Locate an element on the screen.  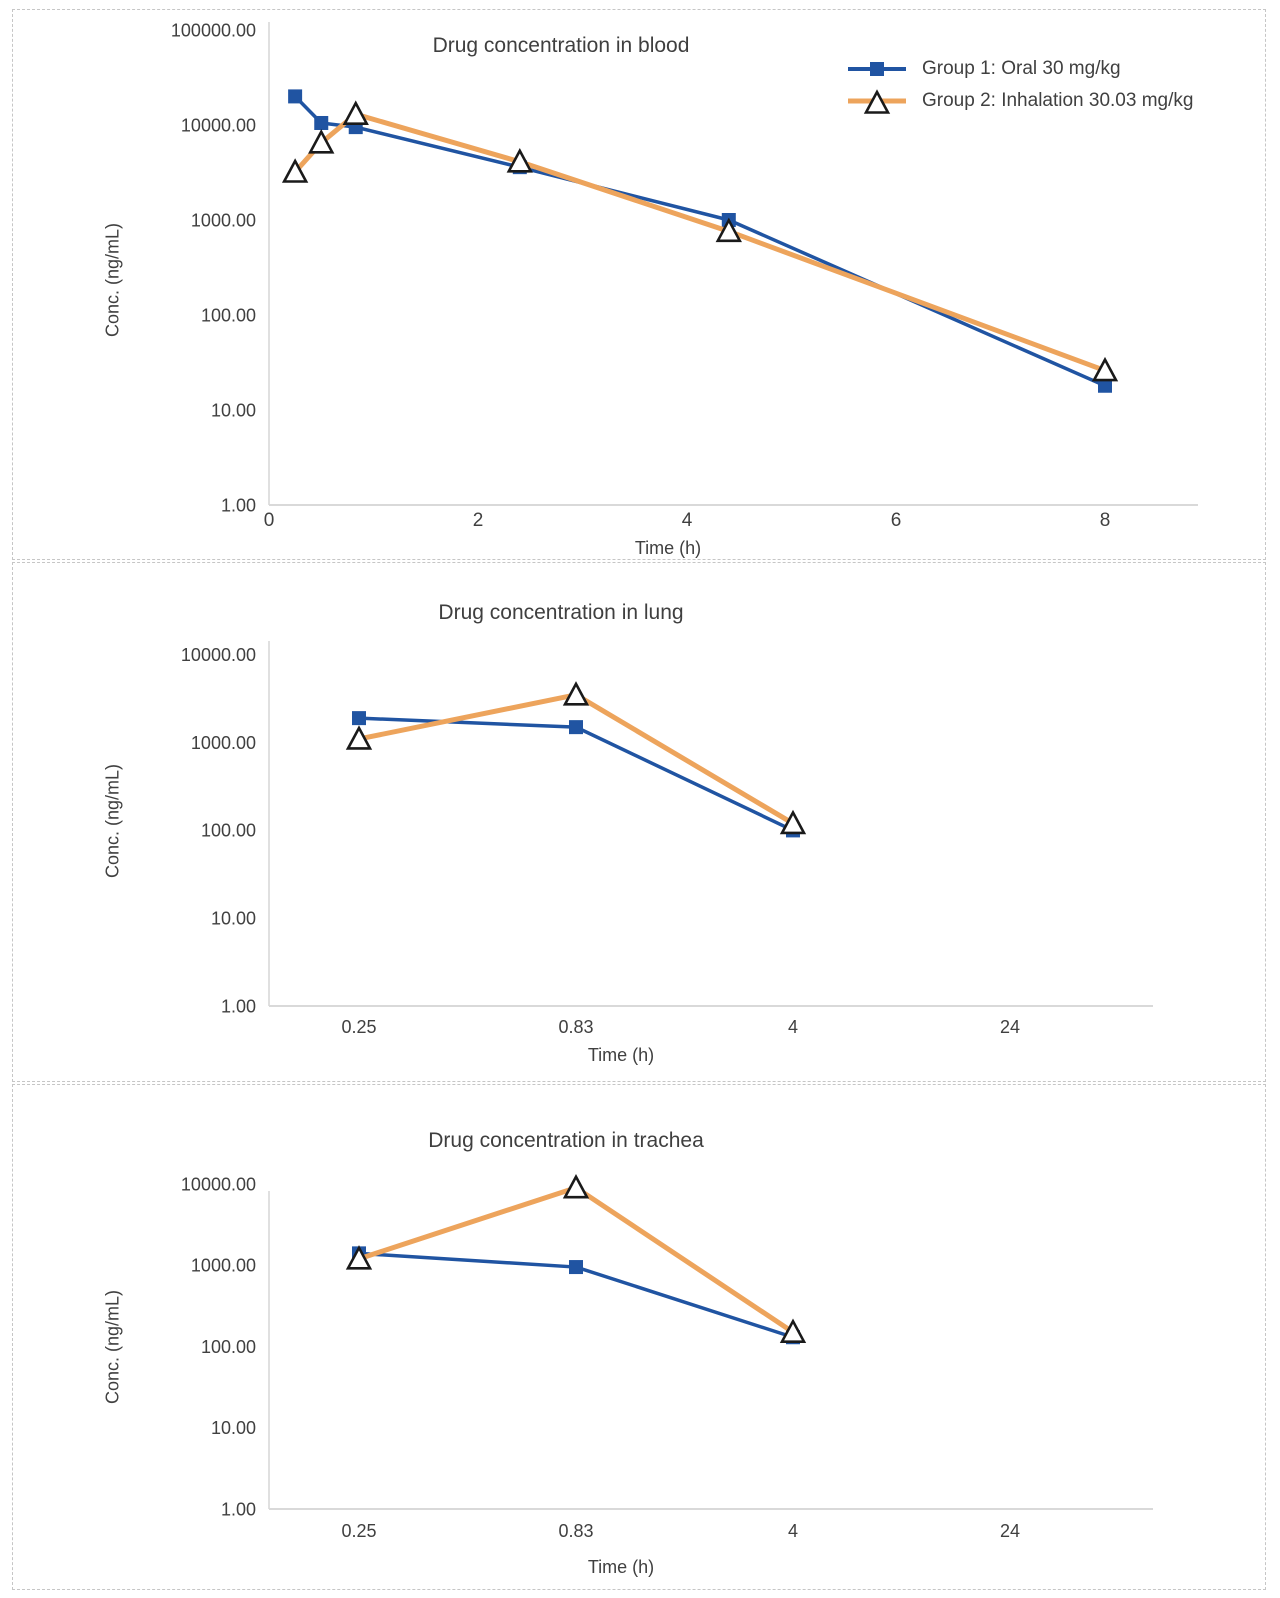
x-axis-title-lung: Time (h) is located at coordinates (621, 1055).